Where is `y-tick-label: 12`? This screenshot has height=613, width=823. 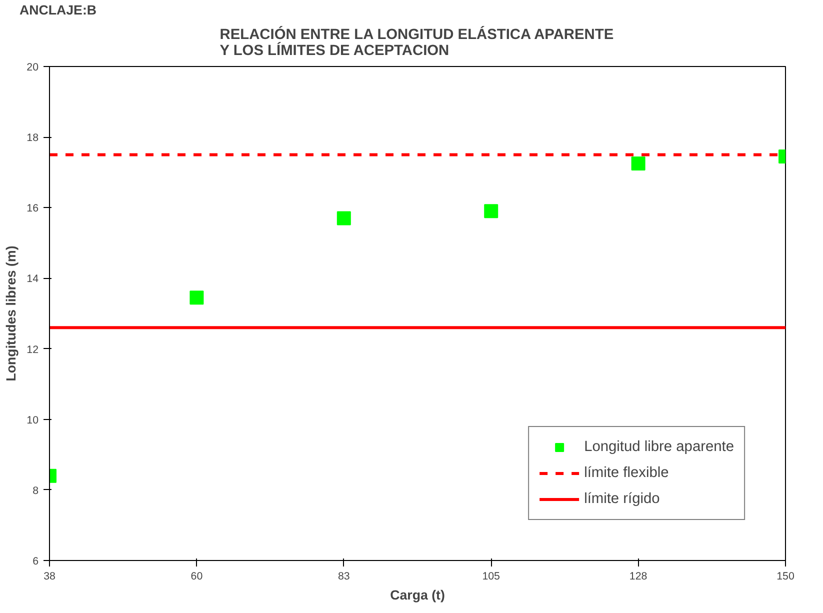
y-tick-label: 12 is located at coordinates (32, 350).